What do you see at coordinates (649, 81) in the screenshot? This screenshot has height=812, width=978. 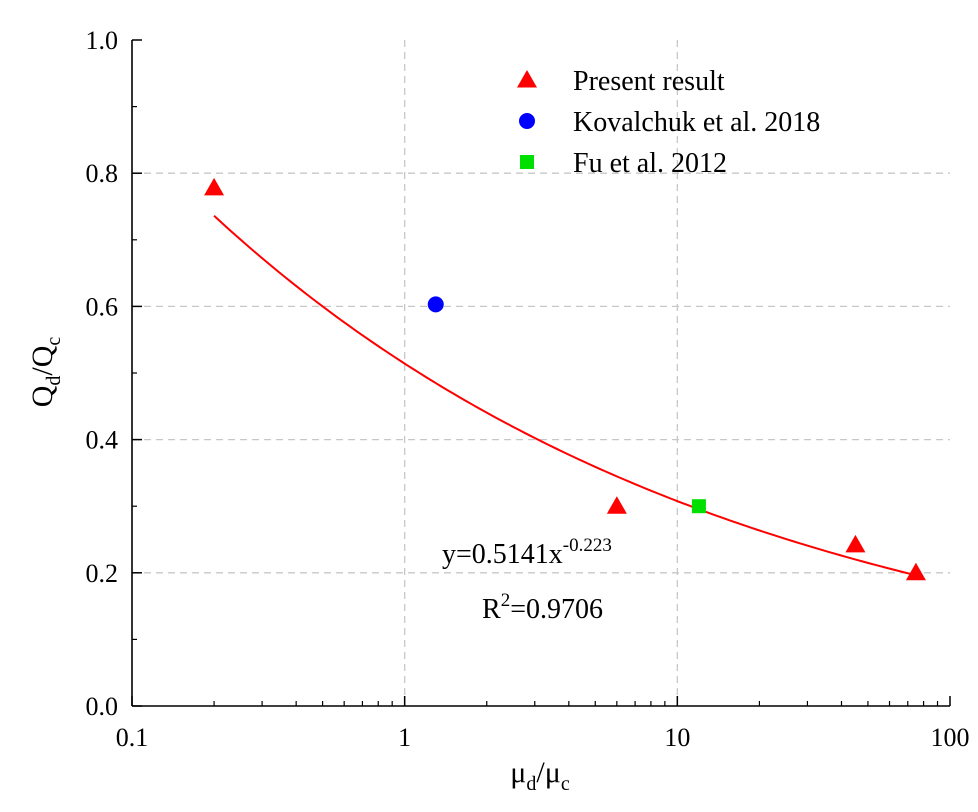 I see `legend-label: Present result` at bounding box center [649, 81].